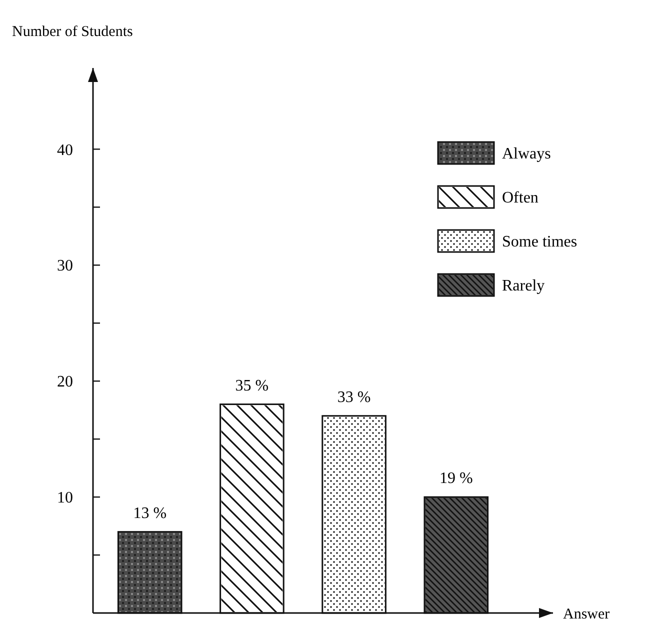  I want to click on legend-label: Some times, so click(540, 242).